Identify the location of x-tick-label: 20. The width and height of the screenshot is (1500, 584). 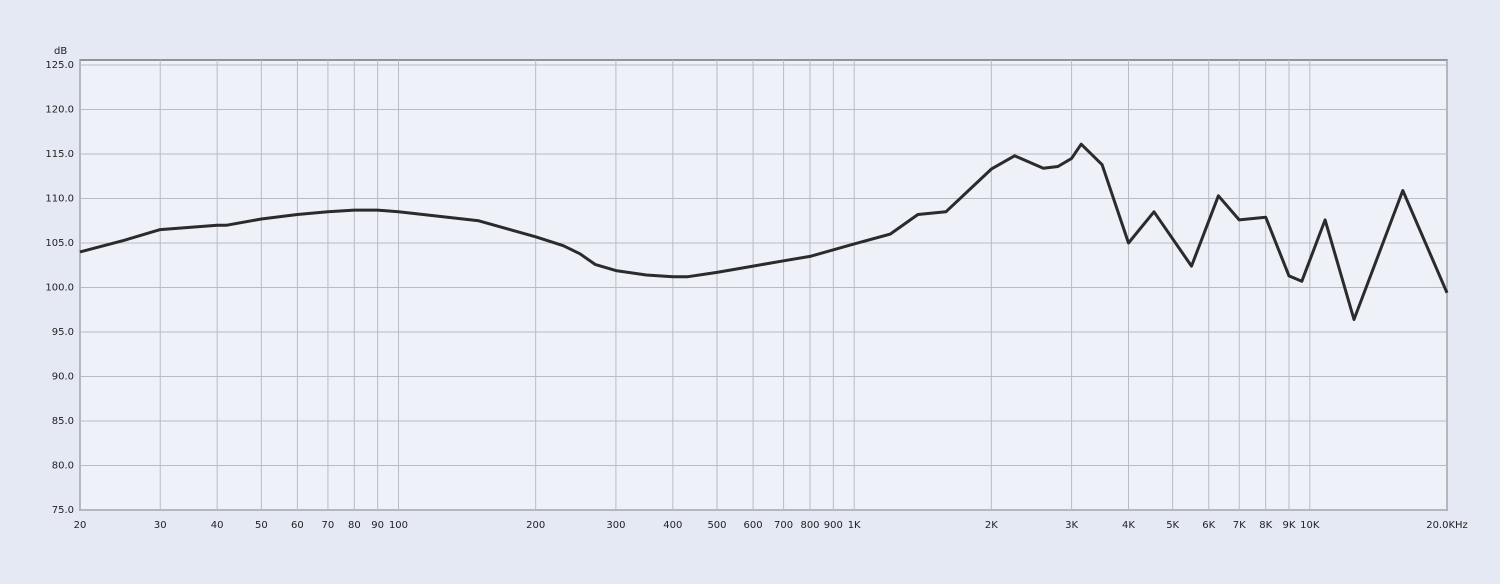
(80, 525).